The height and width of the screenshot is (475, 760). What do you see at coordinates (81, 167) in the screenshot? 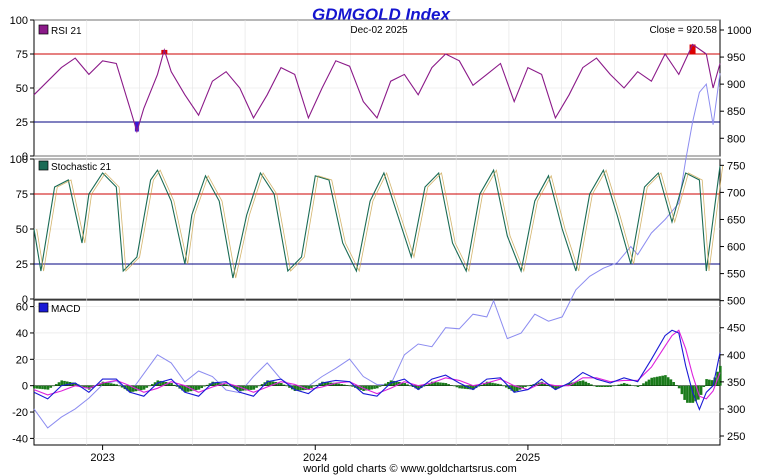
I see `stochastic-legend-label: Stochastic 21` at bounding box center [81, 167].